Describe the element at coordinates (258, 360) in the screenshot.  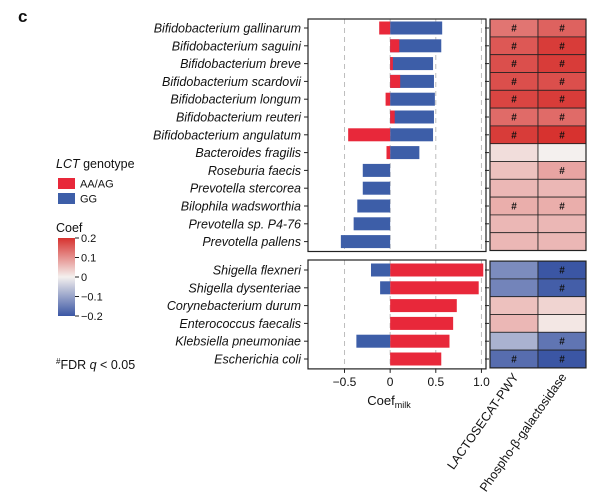
I see `species-label: Escherichia coli` at that location.